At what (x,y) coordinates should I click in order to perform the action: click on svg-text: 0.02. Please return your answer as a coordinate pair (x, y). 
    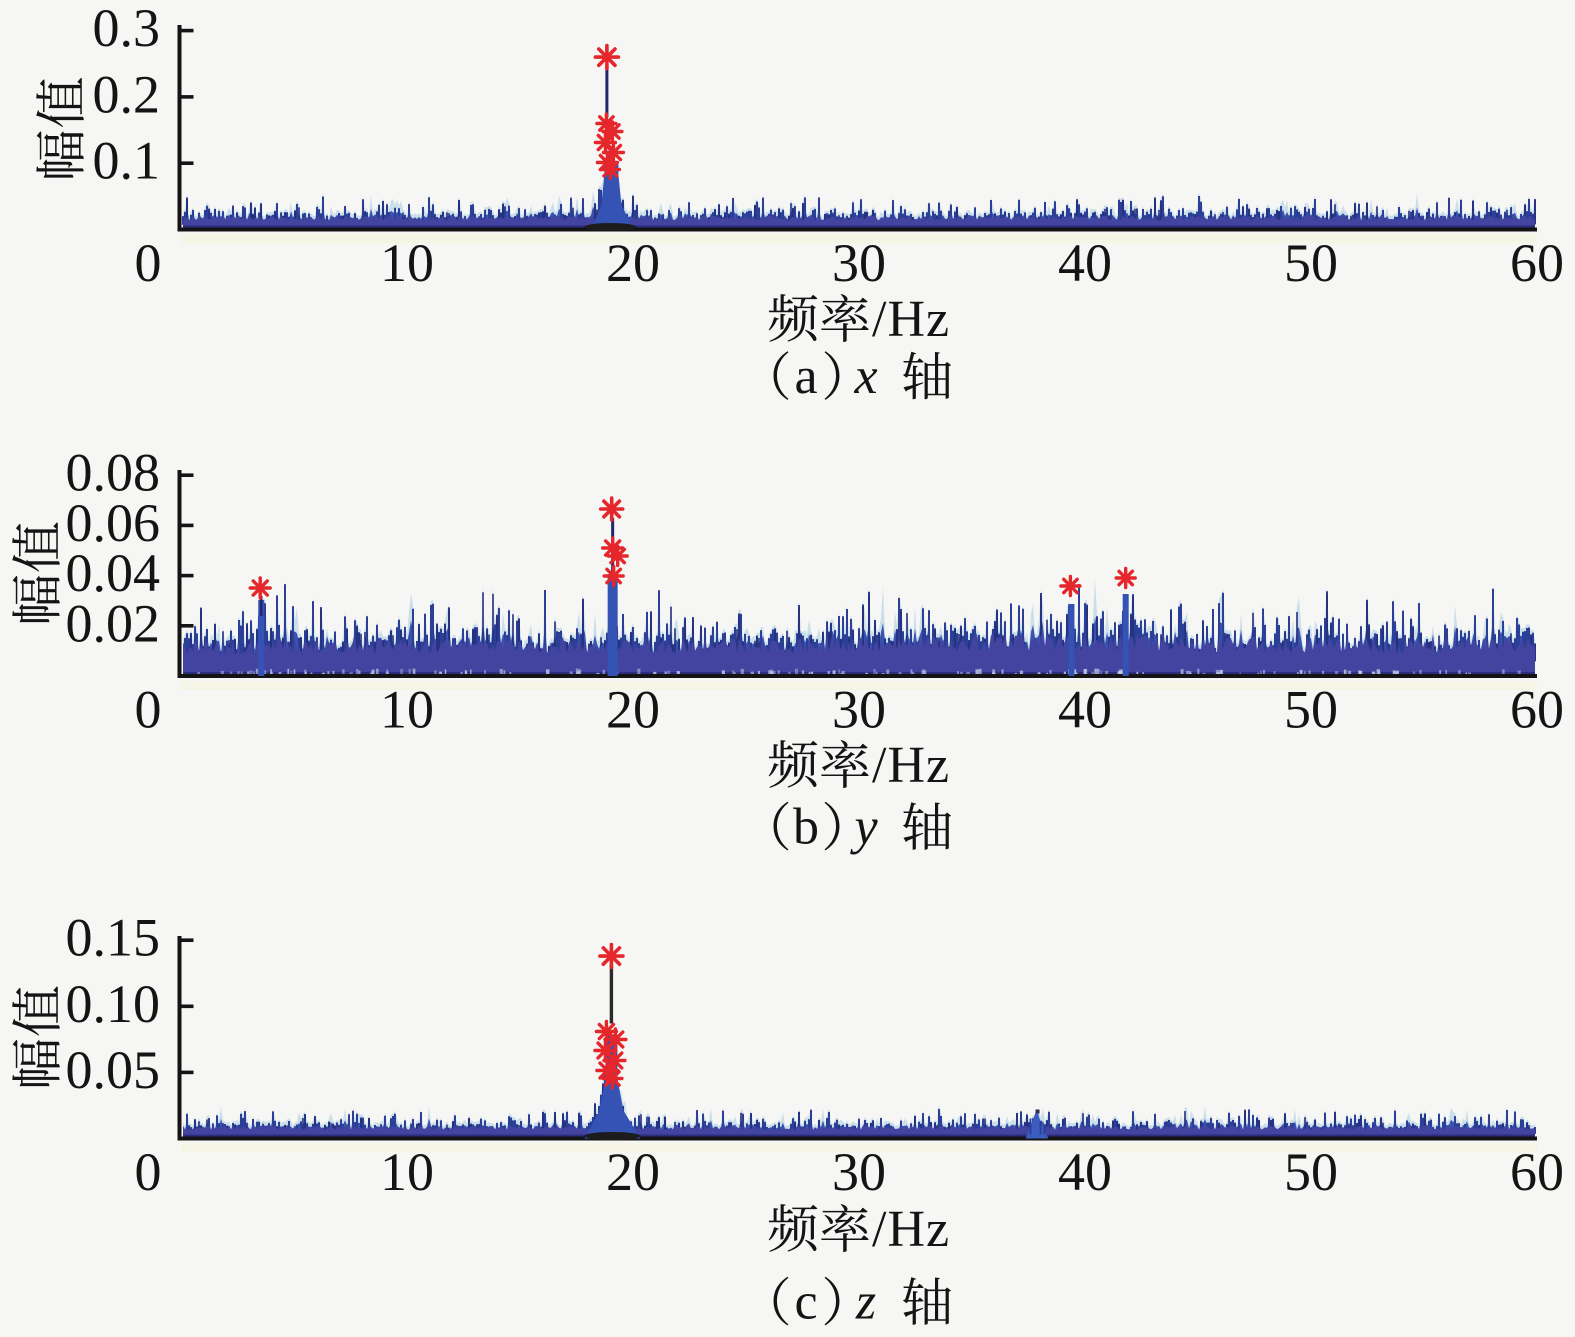
    Looking at the image, I should click on (113, 623).